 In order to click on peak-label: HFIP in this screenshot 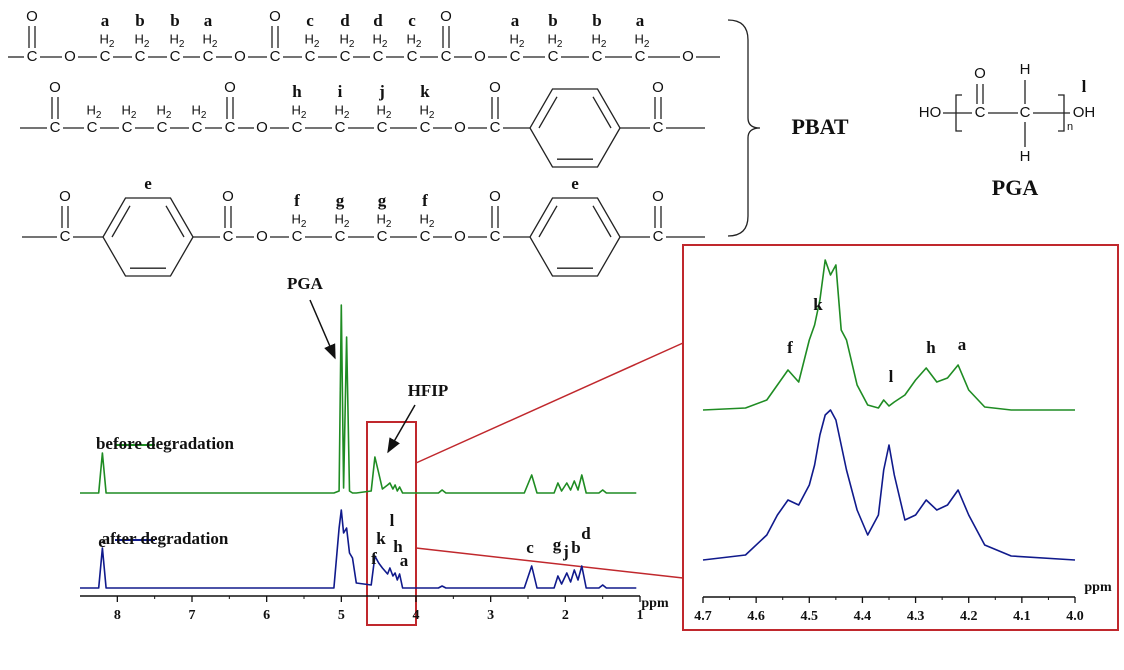, I will do `click(428, 390)`.